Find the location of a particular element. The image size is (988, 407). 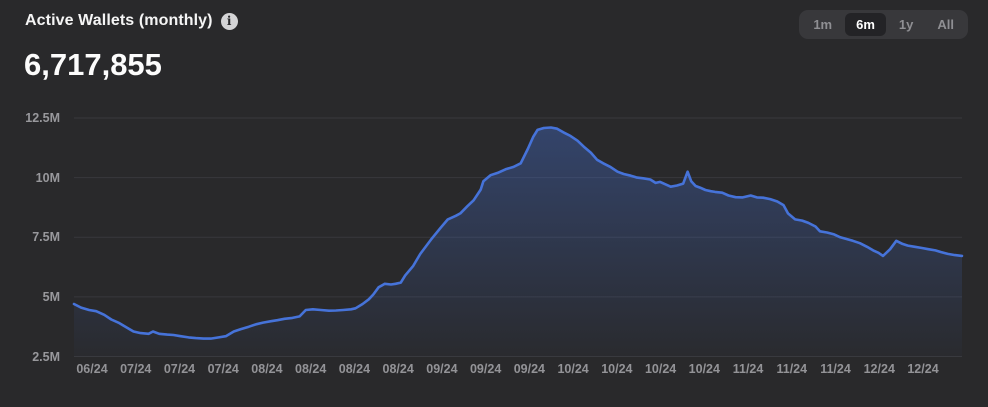

y-axis-label: 5M is located at coordinates (51, 296).